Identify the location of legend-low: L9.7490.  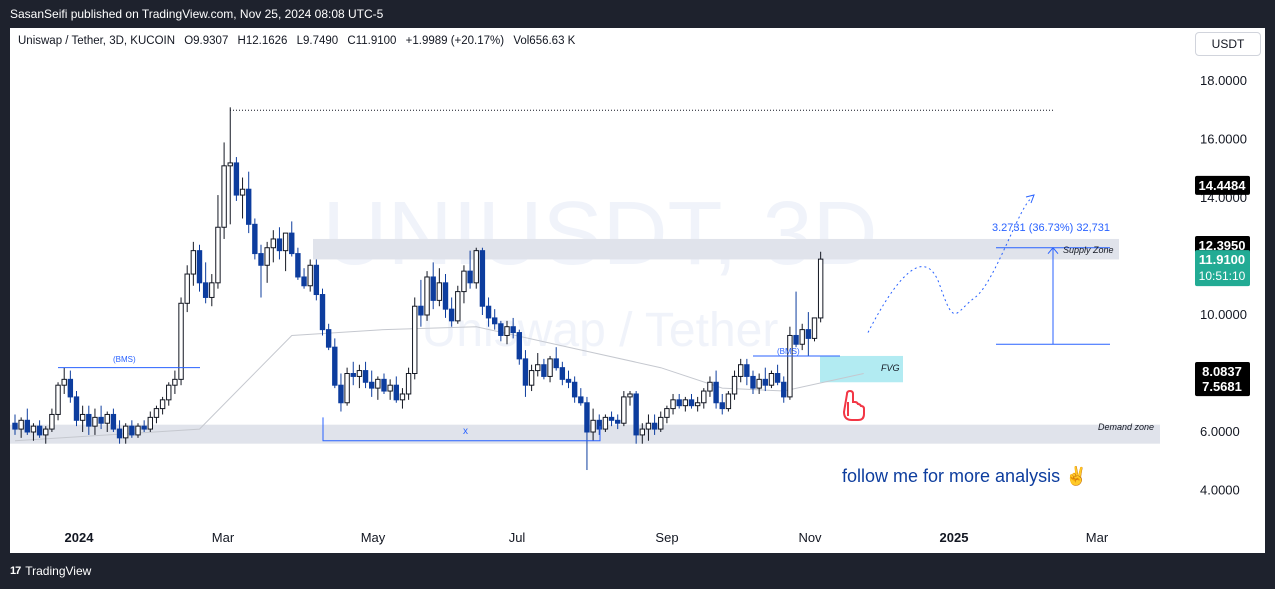
(317, 41).